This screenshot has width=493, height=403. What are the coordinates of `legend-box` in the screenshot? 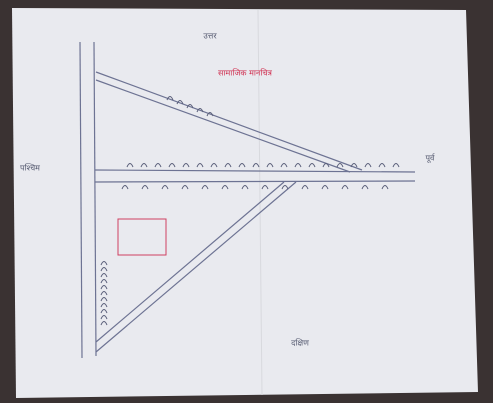 It's located at (142, 237).